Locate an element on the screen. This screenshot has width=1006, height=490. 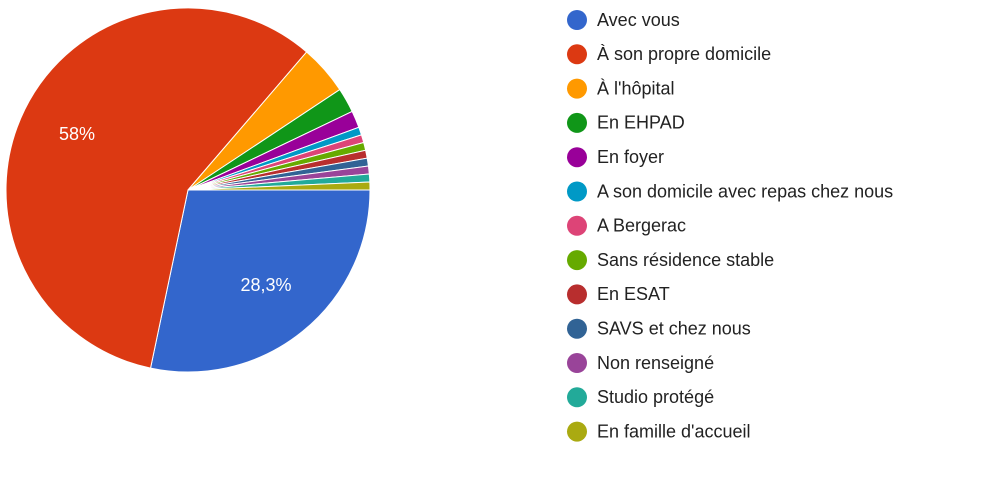
legend-label: Studio protégé is located at coordinates (655, 397).